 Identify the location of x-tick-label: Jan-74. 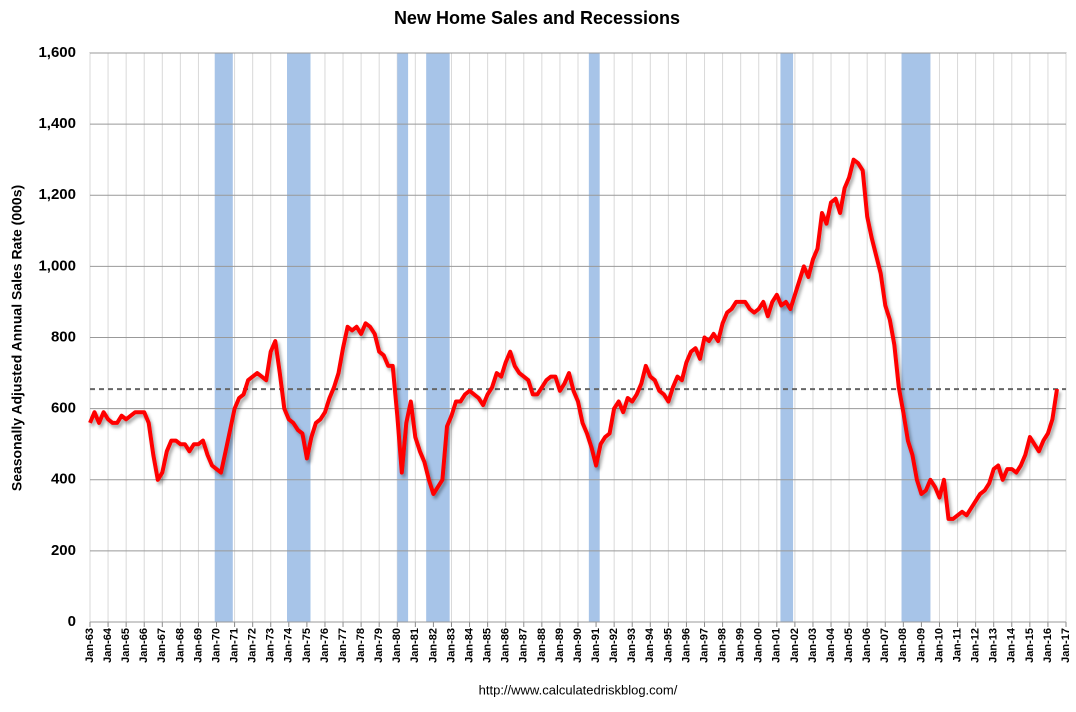
(289, 645).